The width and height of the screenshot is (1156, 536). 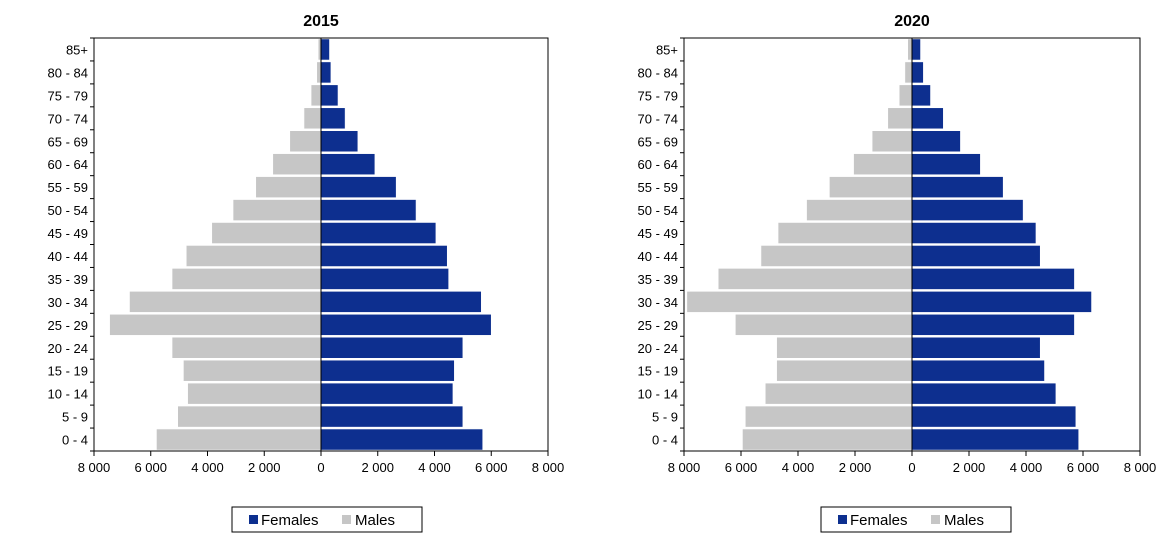 What do you see at coordinates (68, 348) in the screenshot?
I see `y-tick-label: 20 - 24` at bounding box center [68, 348].